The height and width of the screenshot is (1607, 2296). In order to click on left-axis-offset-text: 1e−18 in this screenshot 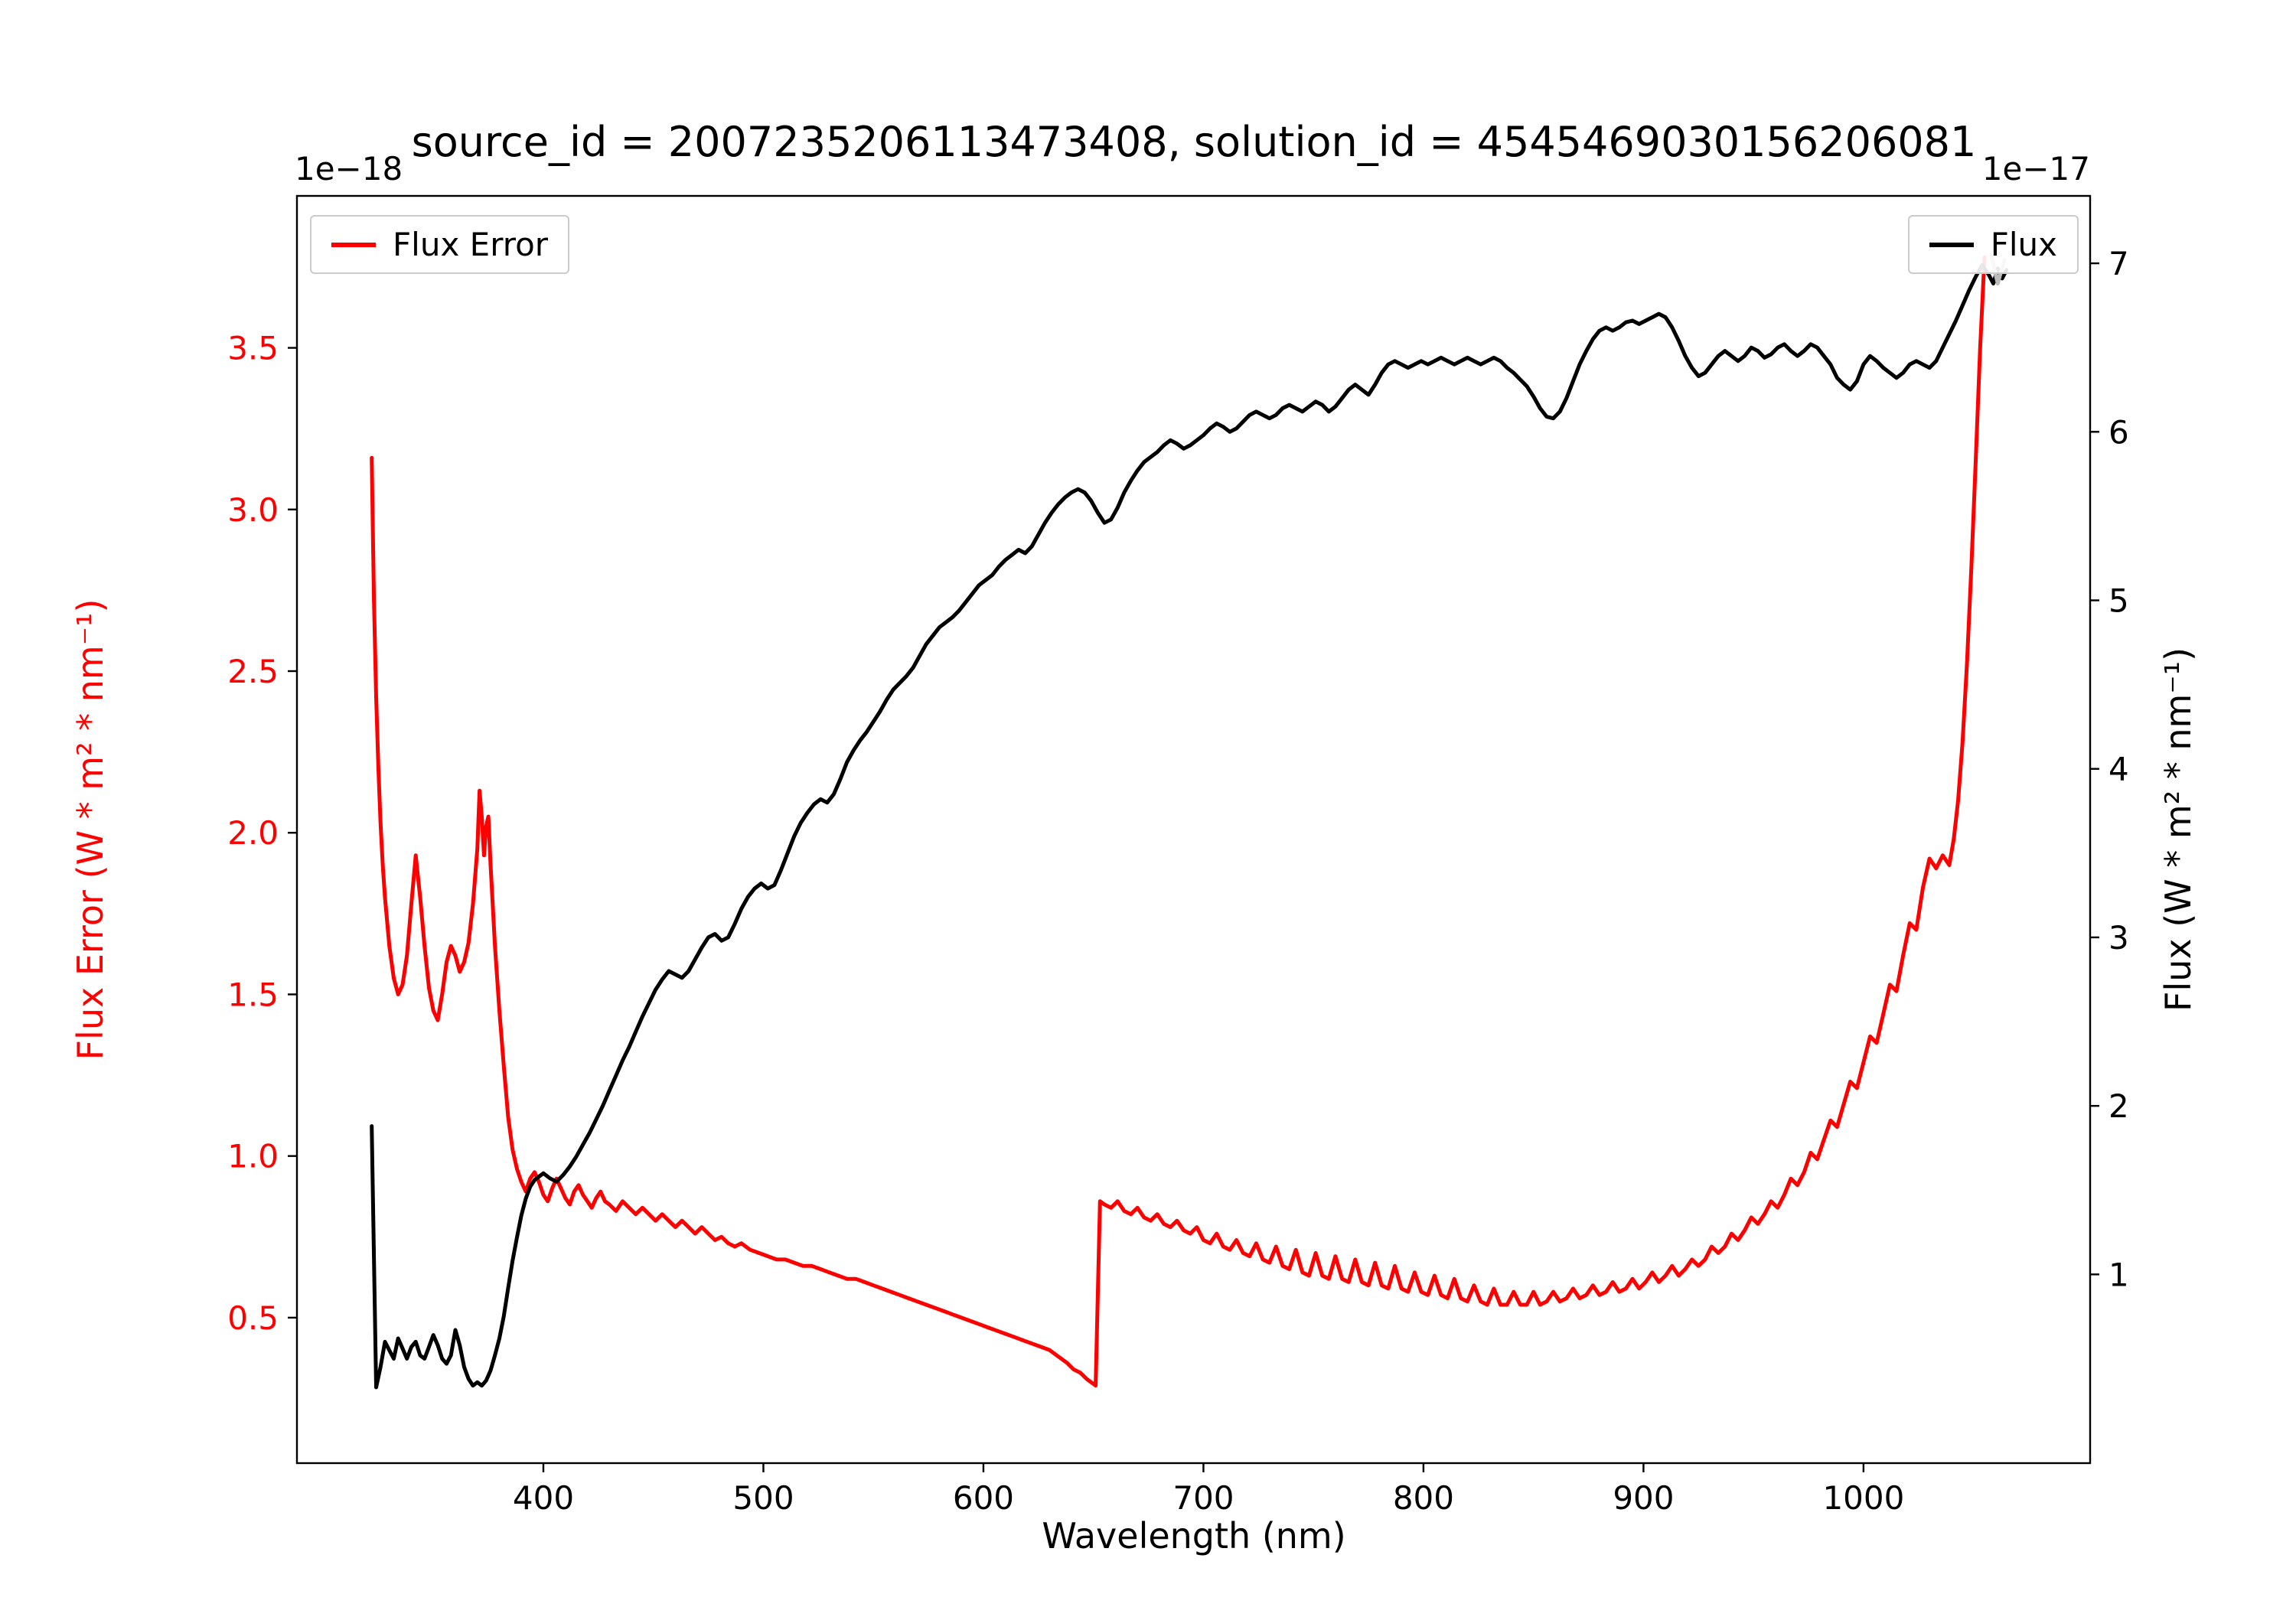, I will do `click(349, 168)`.